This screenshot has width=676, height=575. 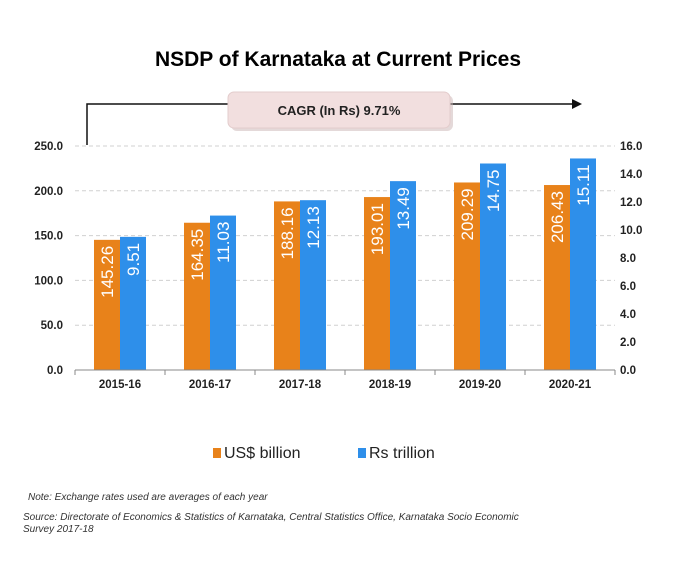 I want to click on legend-swatch-rs, so click(x=362, y=453).